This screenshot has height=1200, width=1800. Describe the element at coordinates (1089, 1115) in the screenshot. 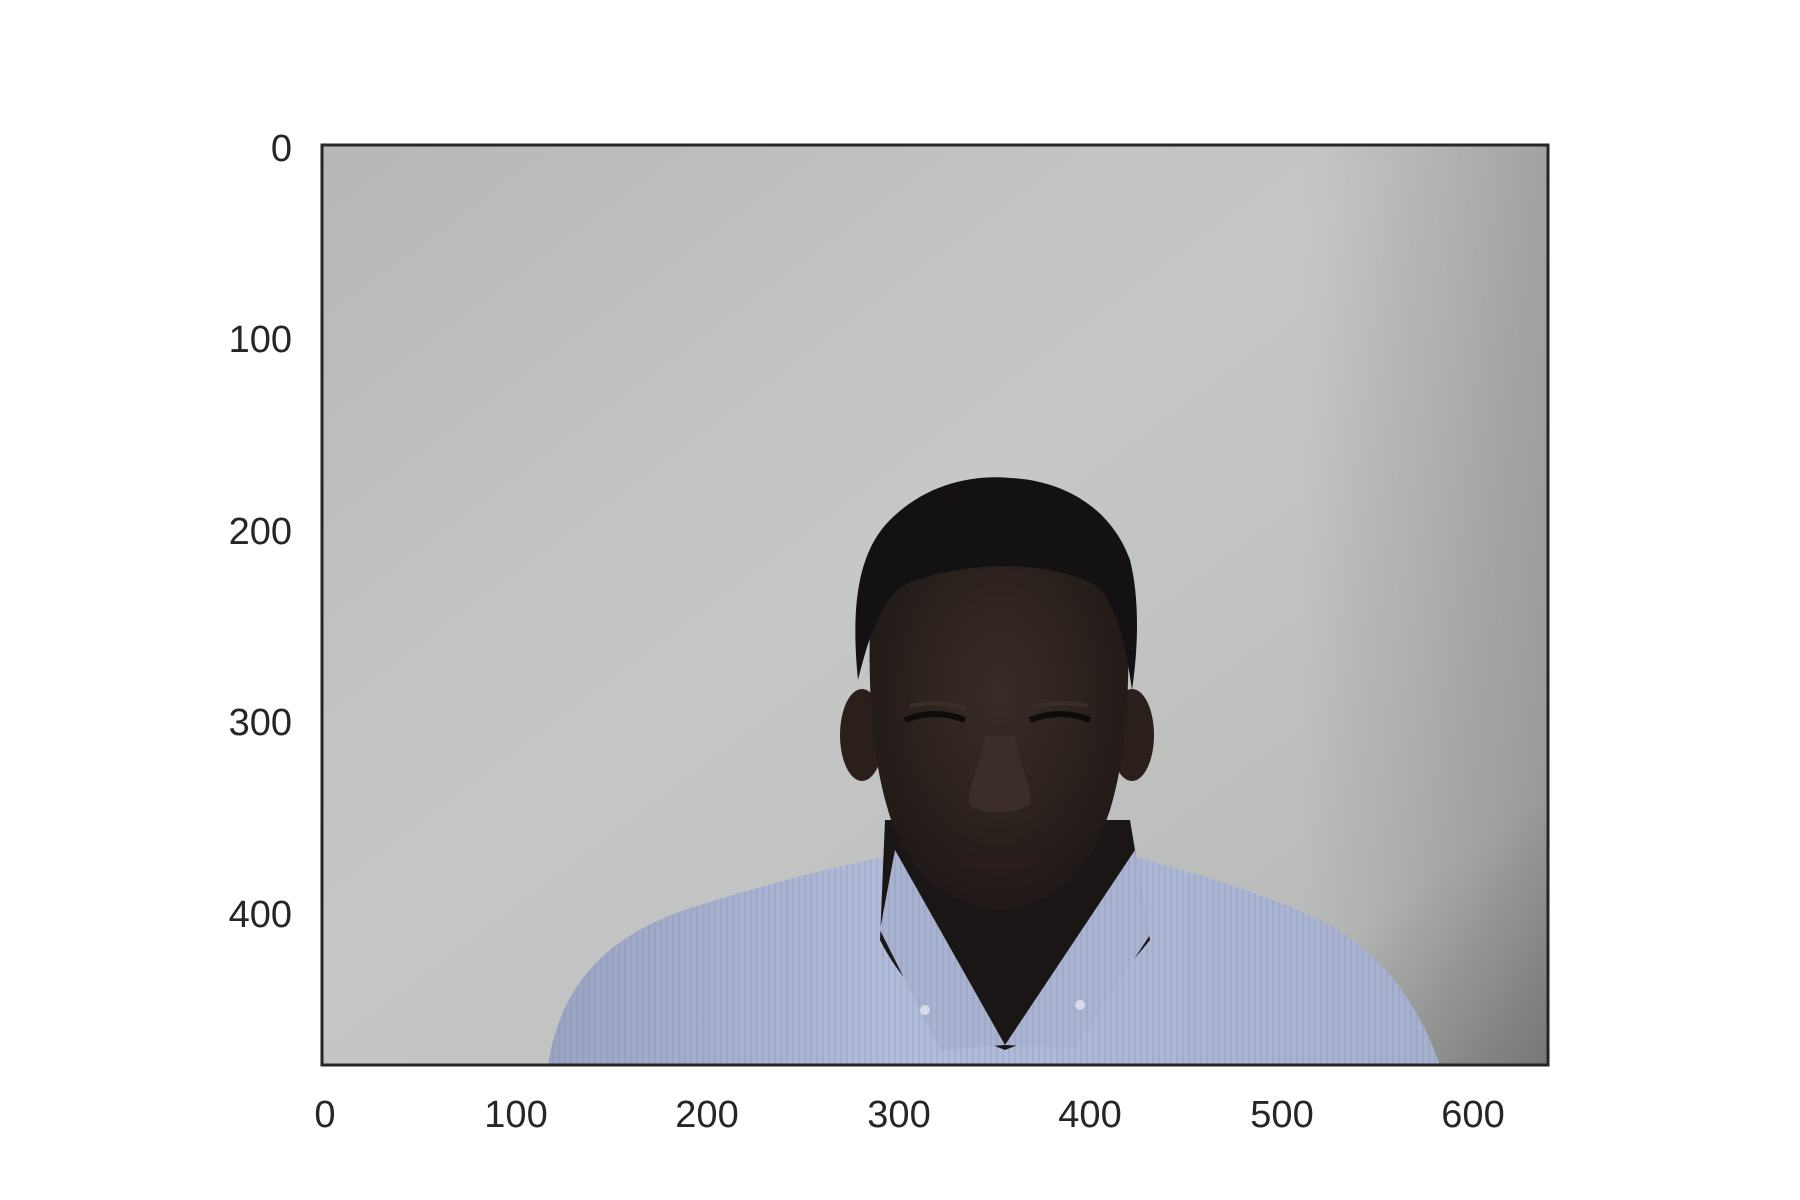

I see `x-tick-label: 400` at that location.